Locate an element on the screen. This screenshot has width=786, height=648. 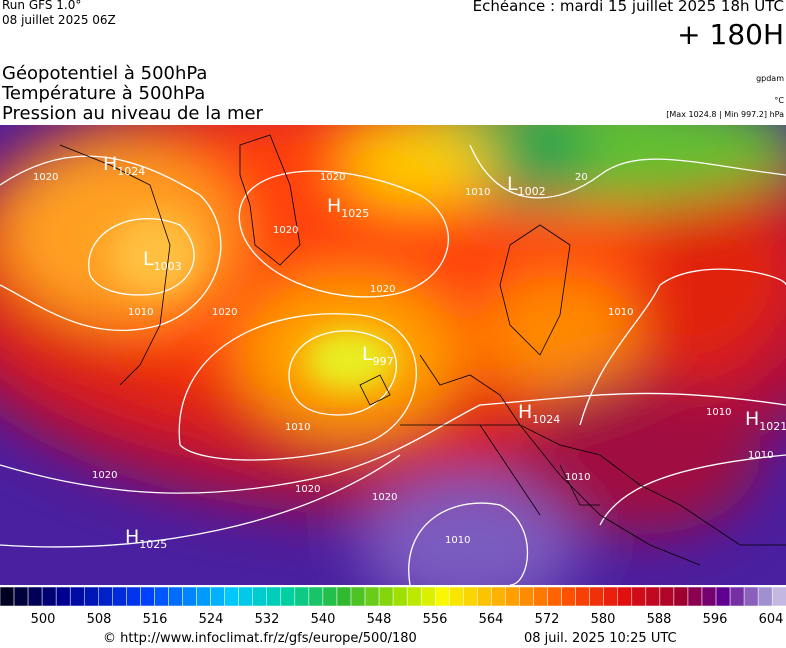
generated: 08 juil. 2025 10:25 UTC is located at coordinates (600, 638).